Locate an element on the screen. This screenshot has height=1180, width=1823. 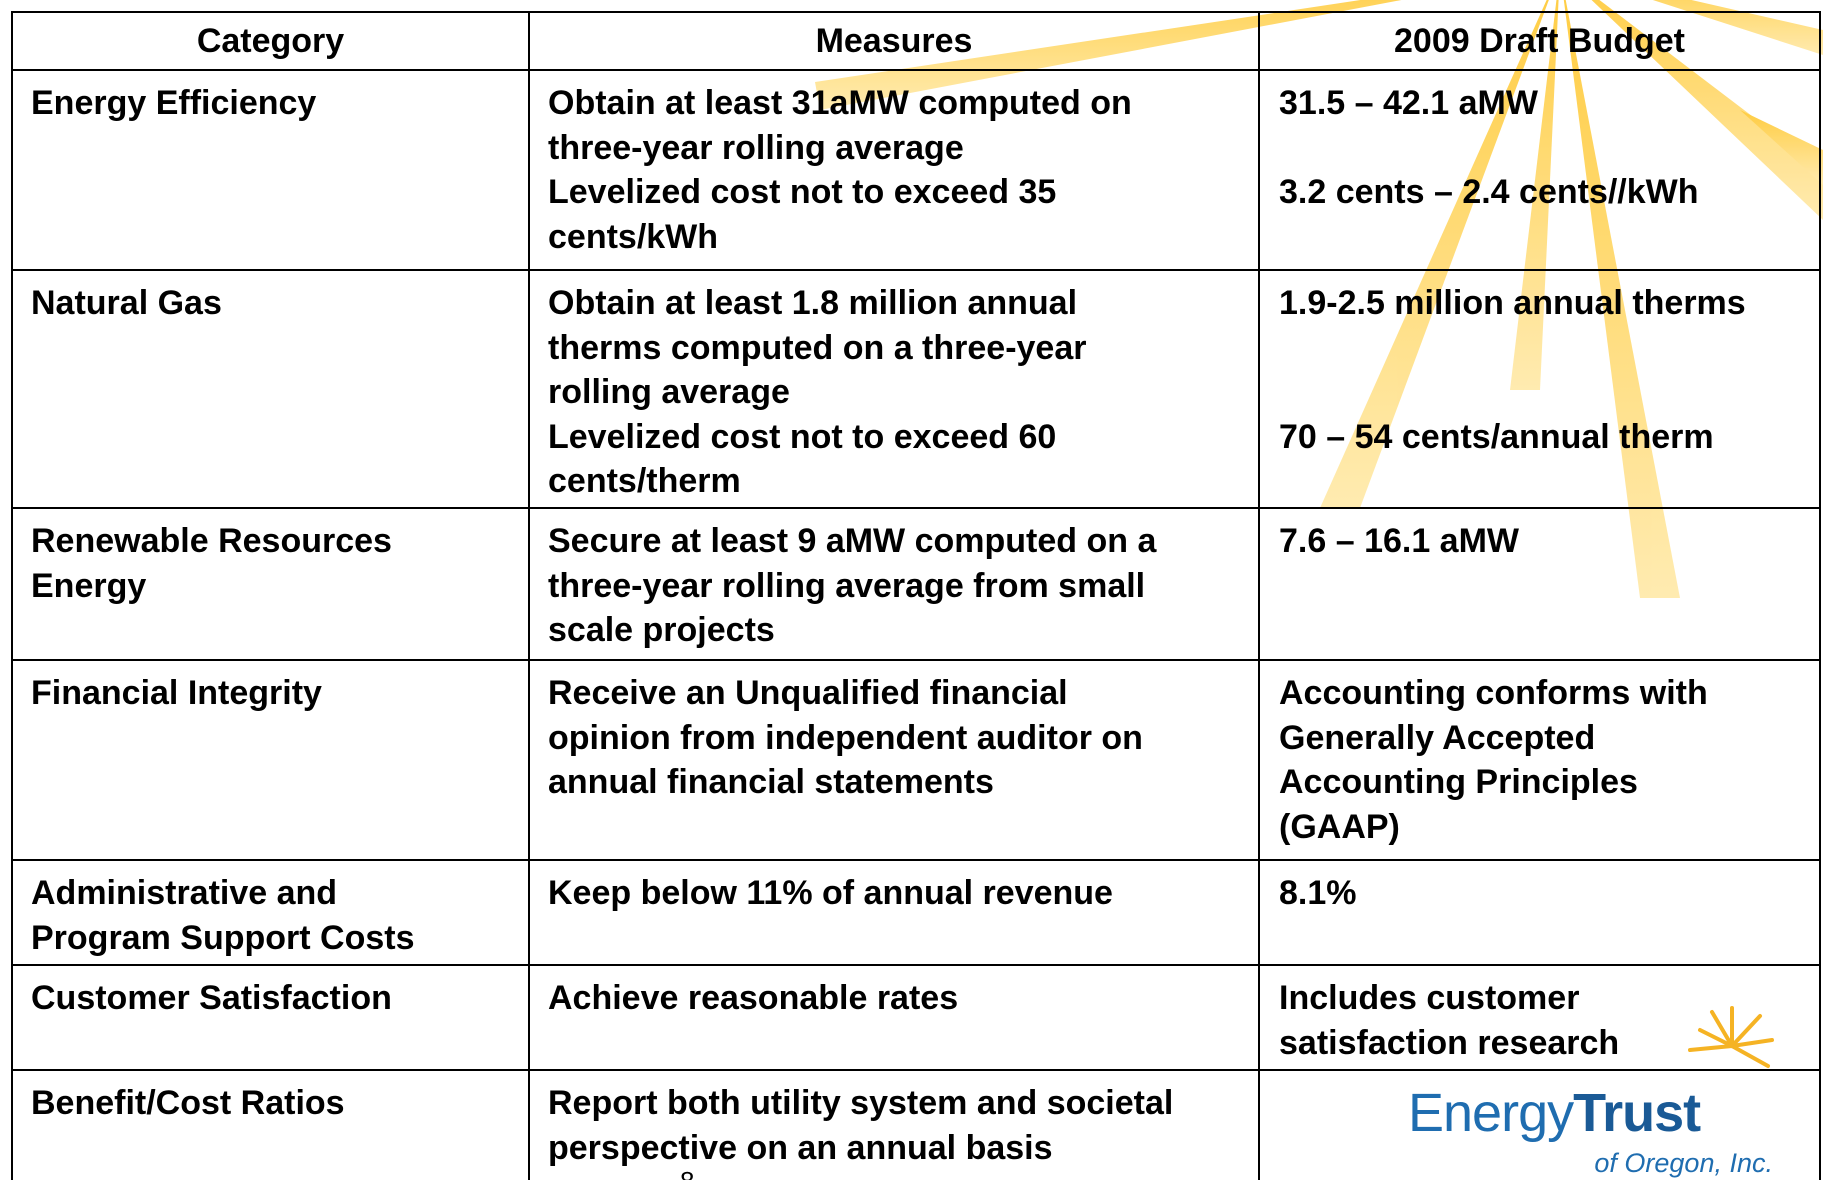
budget-text: 8.1% is located at coordinates (1318, 893).